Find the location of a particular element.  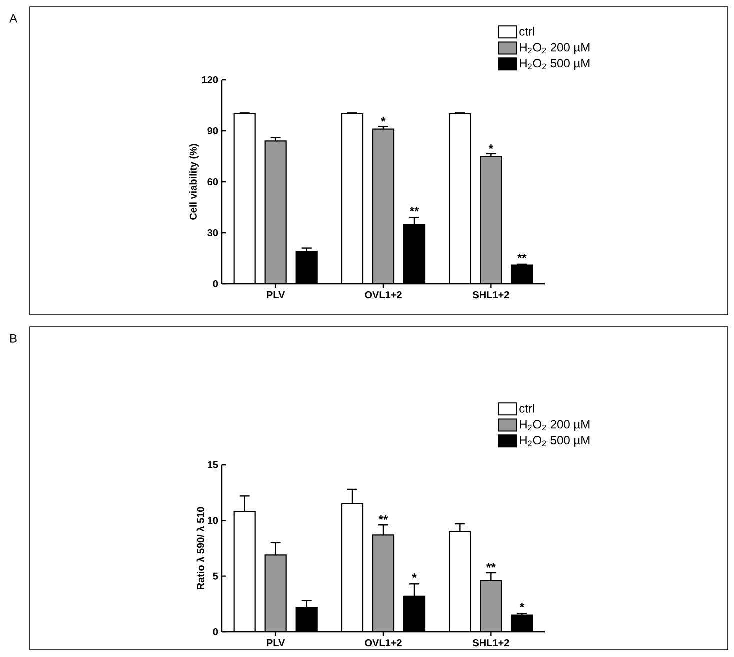

text: A is located at coordinates (14, 18).